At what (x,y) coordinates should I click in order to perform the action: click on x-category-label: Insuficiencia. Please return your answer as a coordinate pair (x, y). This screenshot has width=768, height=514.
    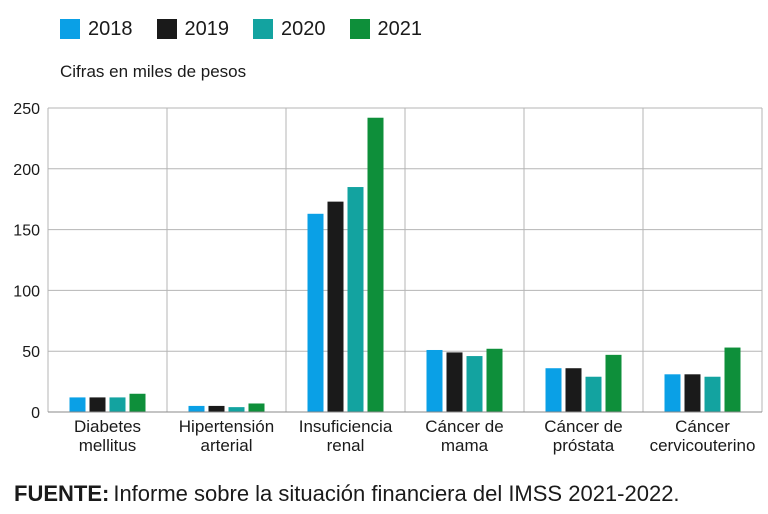
    Looking at the image, I should click on (346, 426).